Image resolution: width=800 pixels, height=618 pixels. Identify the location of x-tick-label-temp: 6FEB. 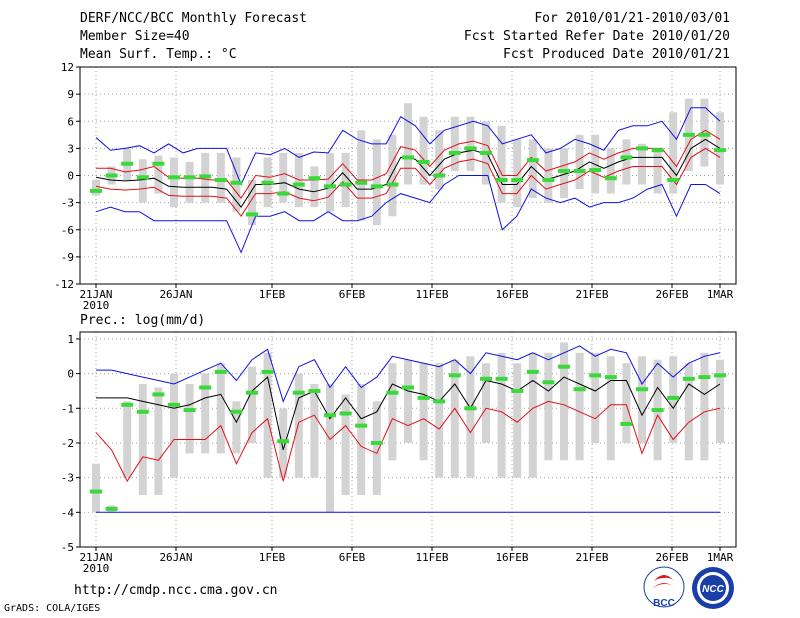
(352, 294).